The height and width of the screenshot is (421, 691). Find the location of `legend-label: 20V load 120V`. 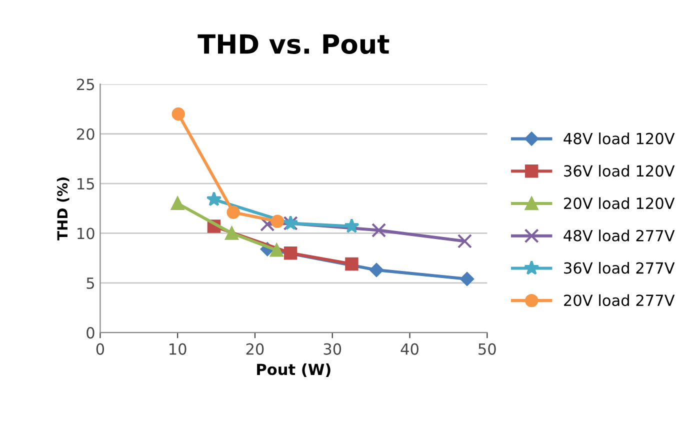

legend-label: 20V load 120V is located at coordinates (619, 203).